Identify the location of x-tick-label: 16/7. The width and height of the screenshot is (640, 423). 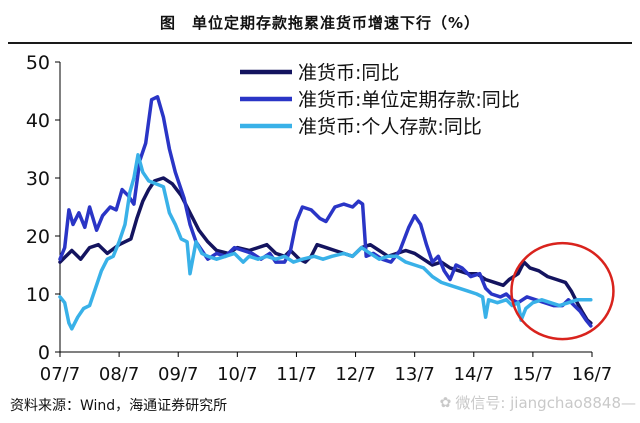
(592, 374).